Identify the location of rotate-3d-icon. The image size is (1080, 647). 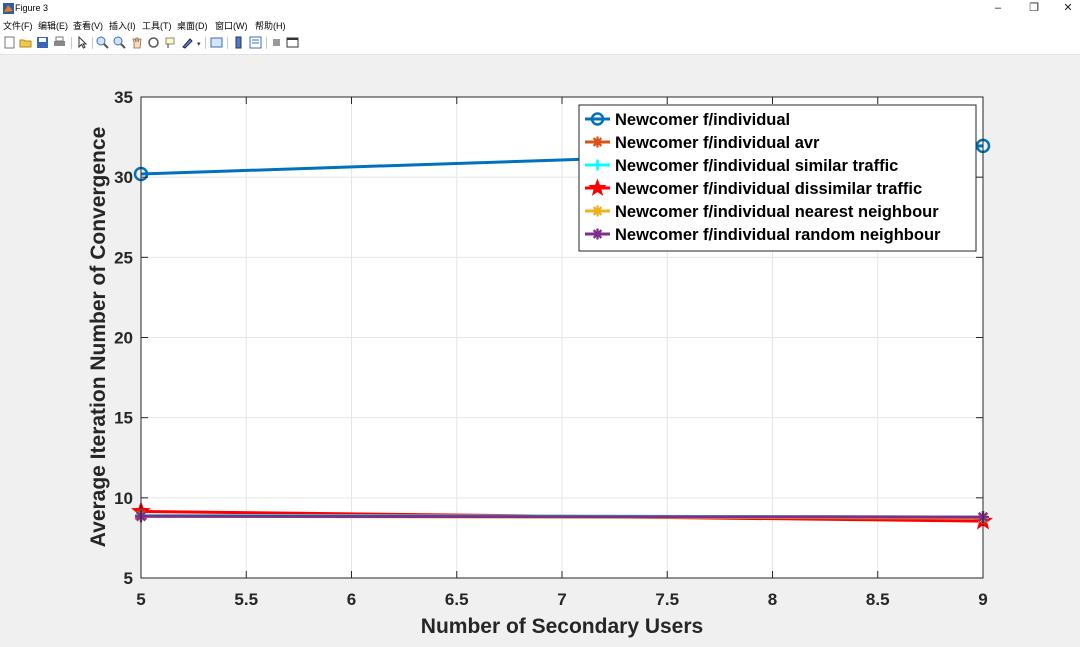
(153, 42).